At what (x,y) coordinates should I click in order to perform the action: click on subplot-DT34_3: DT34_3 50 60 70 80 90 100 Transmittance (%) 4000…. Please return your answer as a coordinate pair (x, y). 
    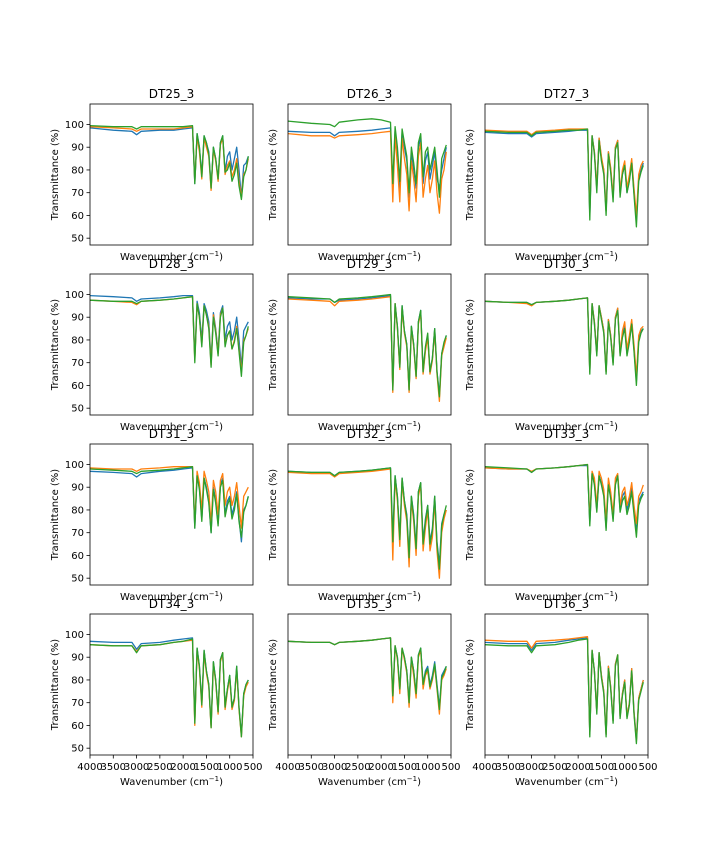
    Looking at the image, I should click on (156, 692).